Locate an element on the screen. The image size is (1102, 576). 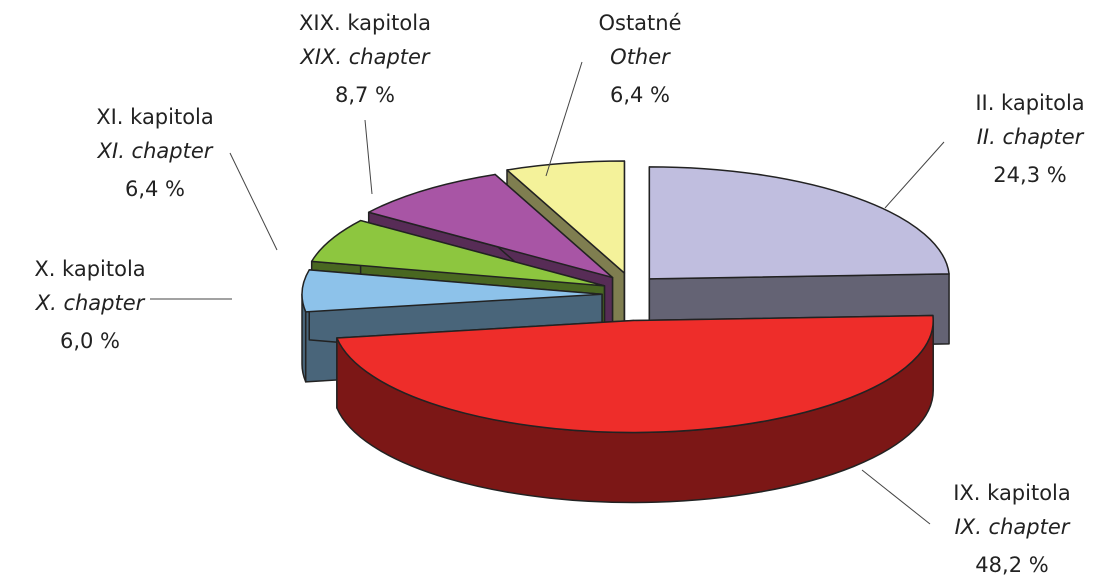
category-label: IX. kapitola is located at coordinates (1012, 493).